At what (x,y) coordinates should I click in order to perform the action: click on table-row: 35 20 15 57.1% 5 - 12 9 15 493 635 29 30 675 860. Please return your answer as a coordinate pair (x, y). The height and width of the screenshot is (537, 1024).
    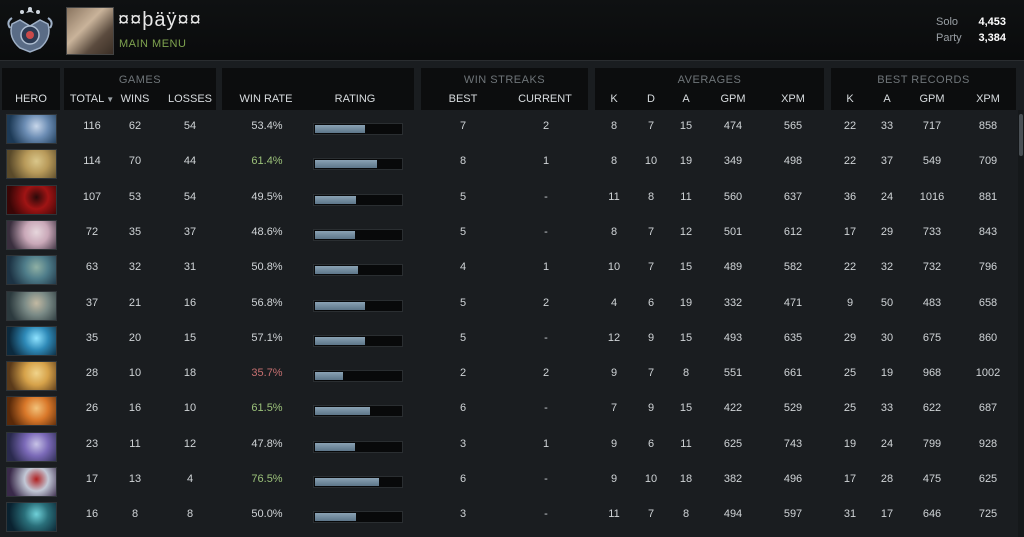
    Looking at the image, I should click on (509, 339).